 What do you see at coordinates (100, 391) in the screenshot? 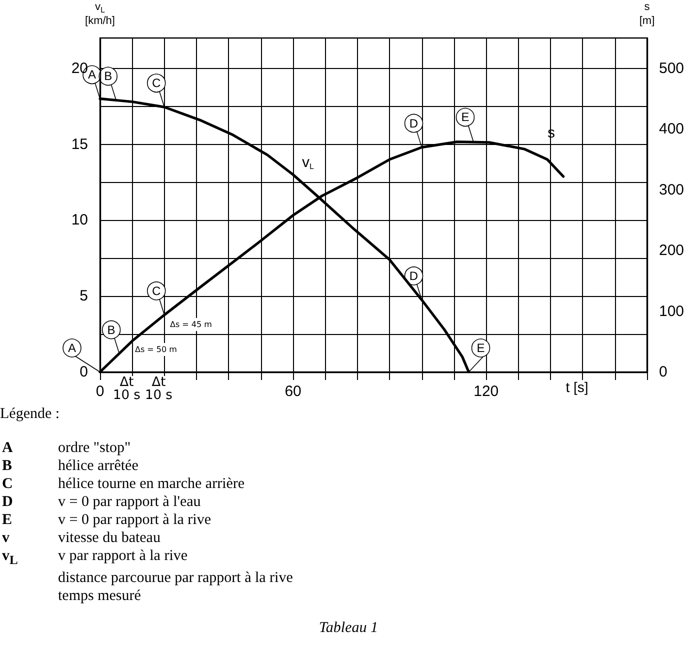
I see `x-tick-label: 0` at bounding box center [100, 391].